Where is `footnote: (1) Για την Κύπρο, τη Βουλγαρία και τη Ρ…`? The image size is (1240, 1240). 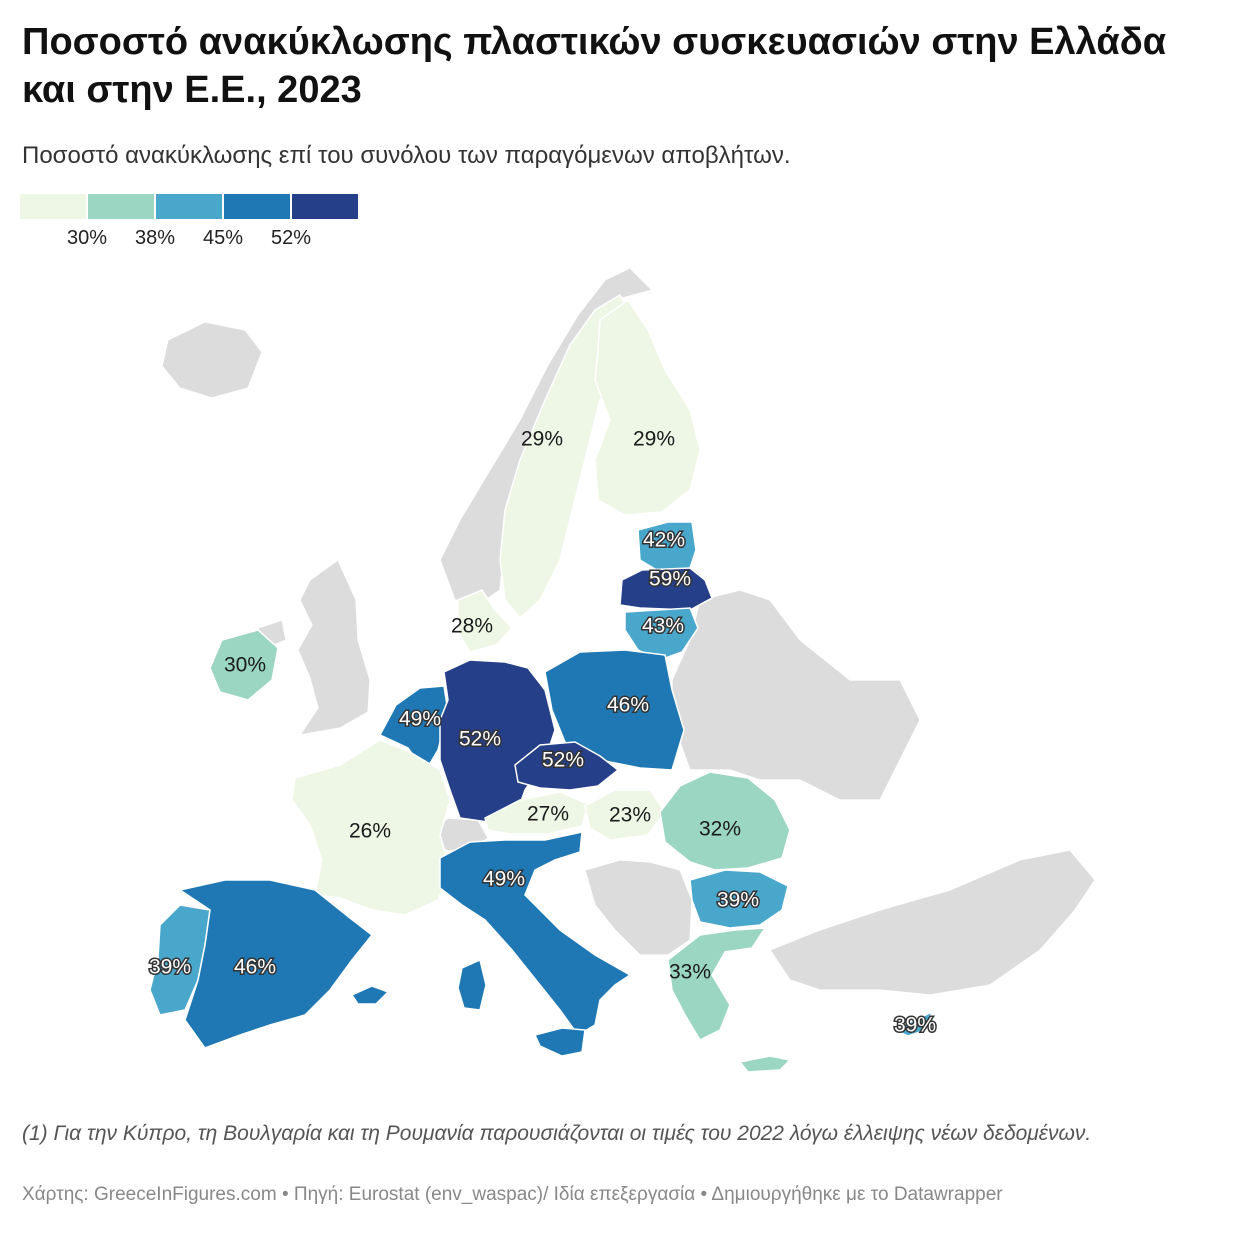 footnote: (1) Για την Κύπρο, τη Βουλγαρία και τη Ρ… is located at coordinates (557, 1133).